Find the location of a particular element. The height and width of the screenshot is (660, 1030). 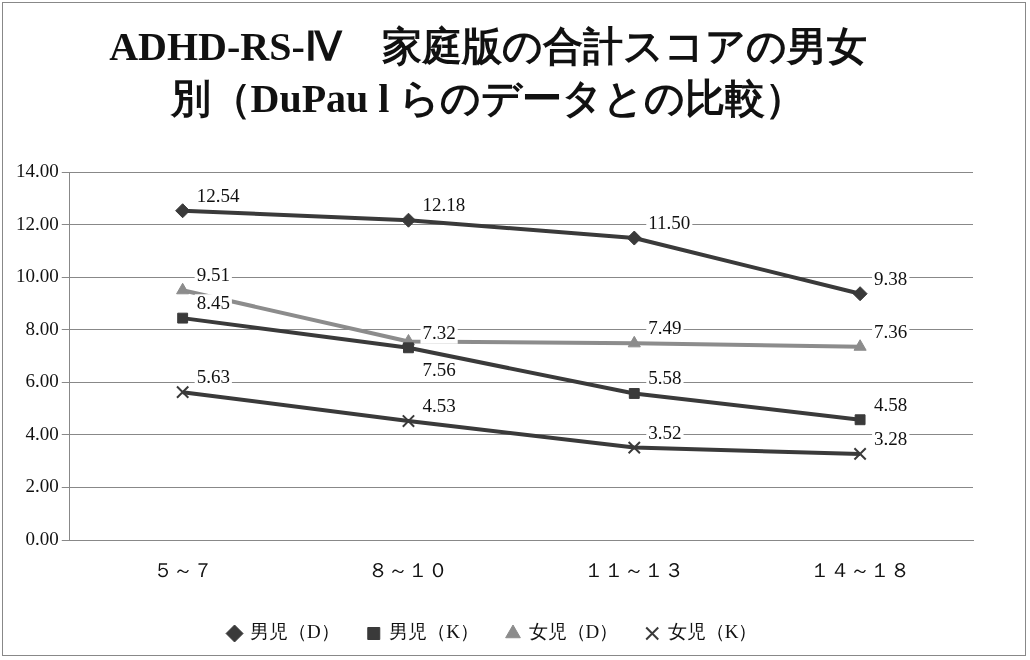

data-label: 7.32 is located at coordinates (439, 332).